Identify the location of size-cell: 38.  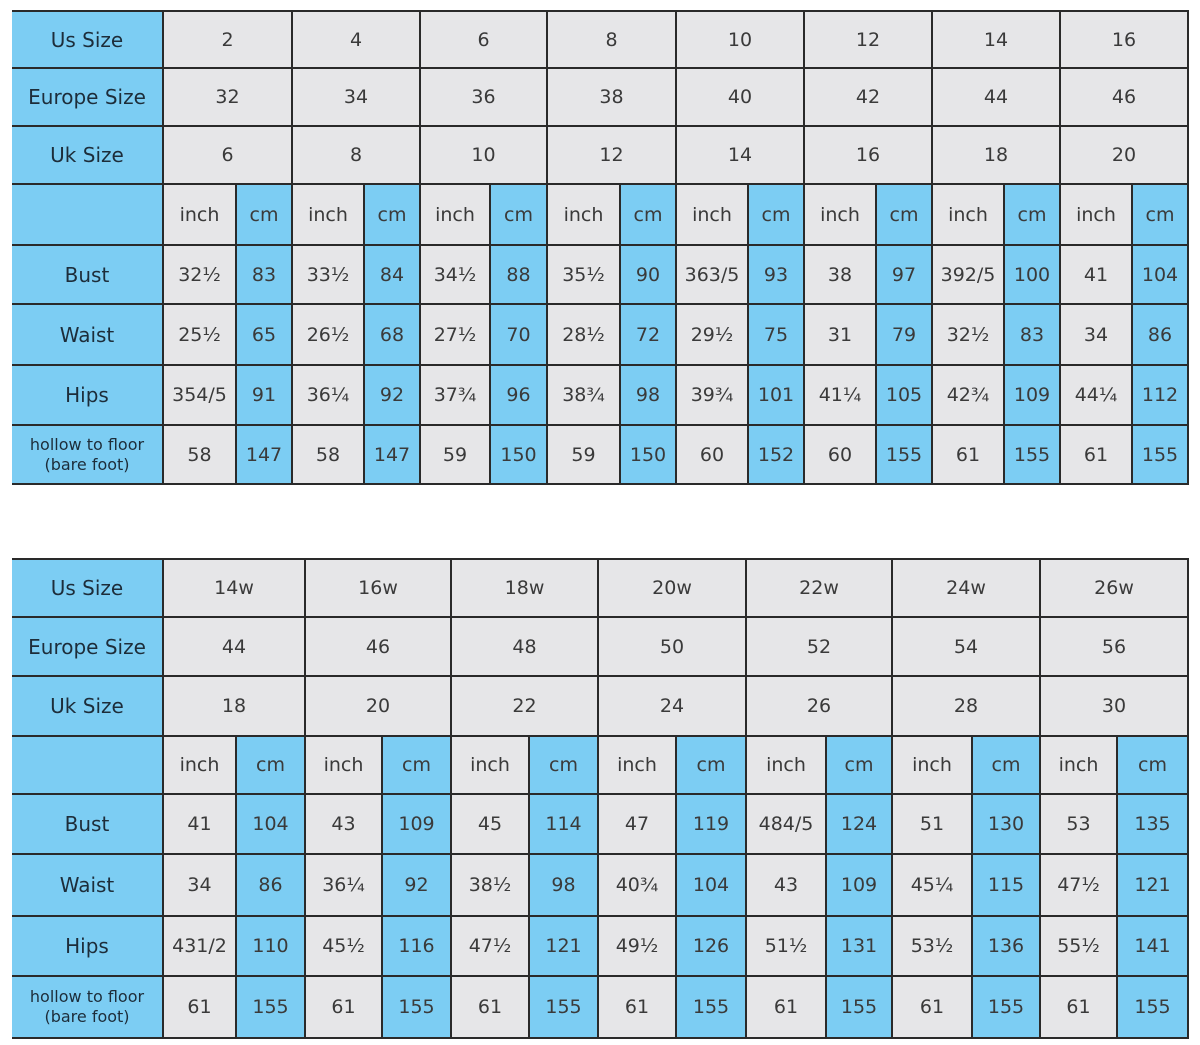
(611, 97).